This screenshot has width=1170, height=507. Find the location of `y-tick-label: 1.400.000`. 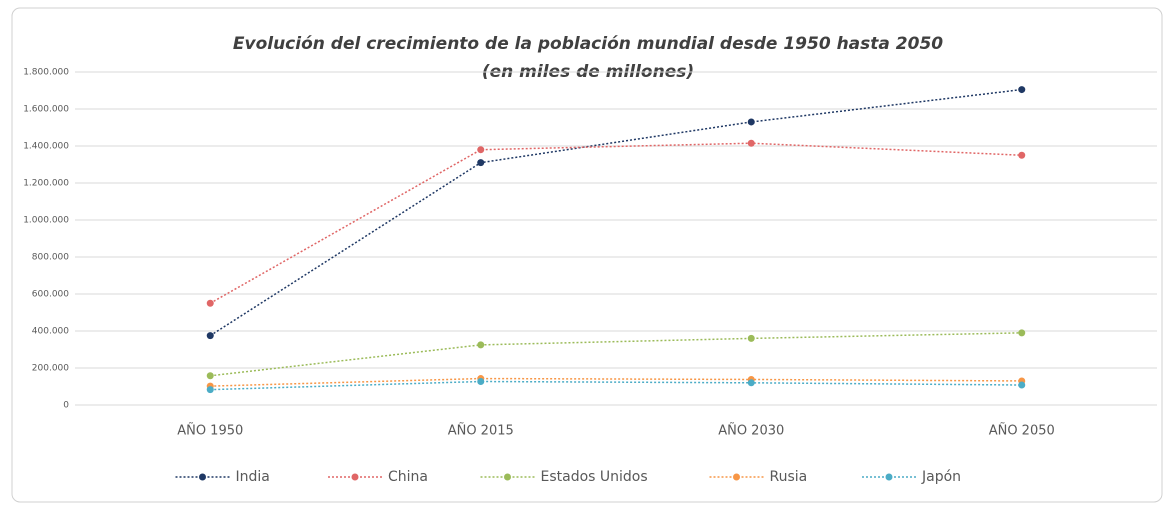

y-tick-label: 1.400.000 is located at coordinates (46, 147).